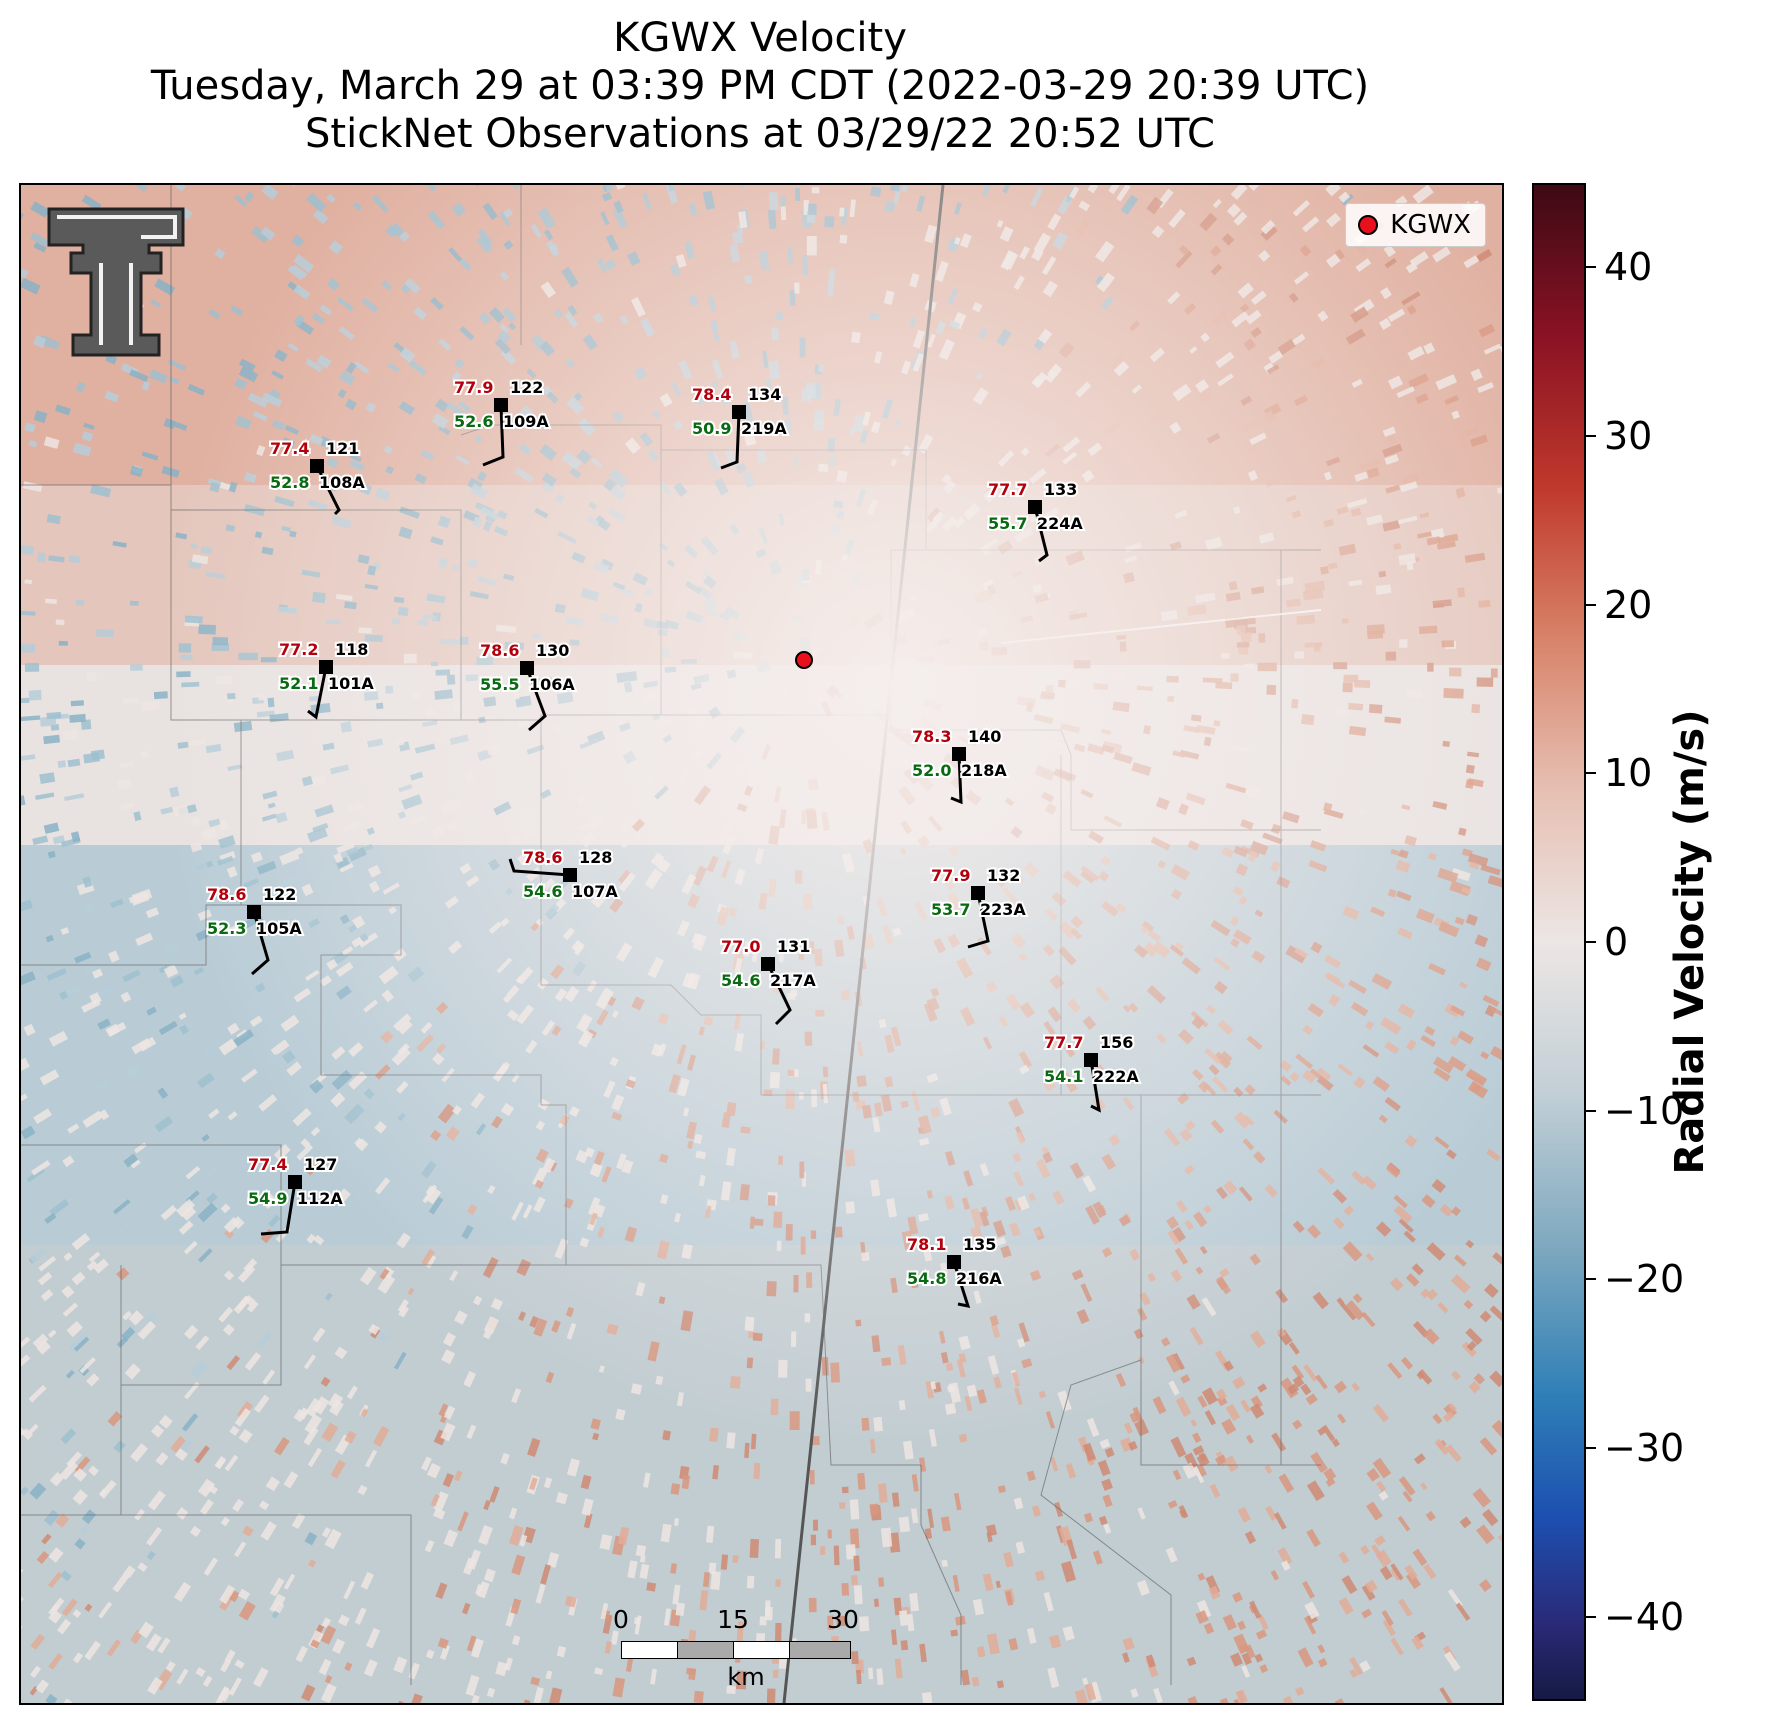 This screenshot has width=1773, height=1716. I want to click on station-101A: 77.2 118 52.1 101A, so click(326, 679).